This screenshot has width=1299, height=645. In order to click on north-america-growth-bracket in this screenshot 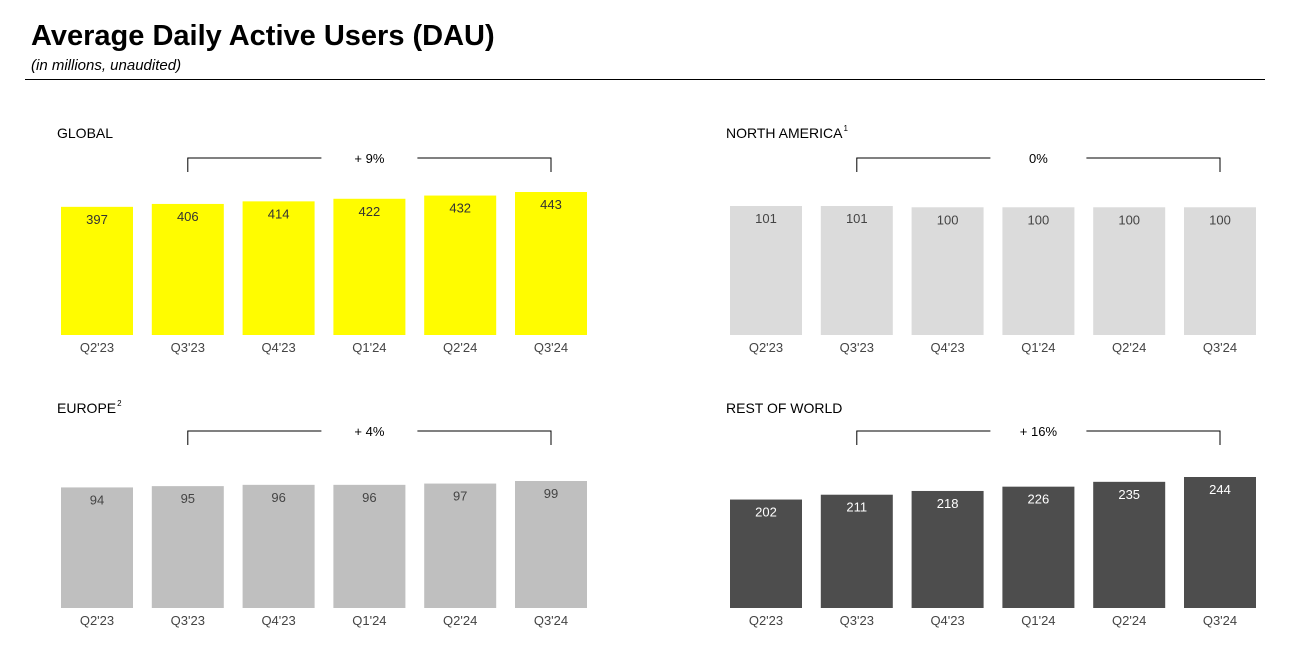, I will do `click(1038, 164)`.